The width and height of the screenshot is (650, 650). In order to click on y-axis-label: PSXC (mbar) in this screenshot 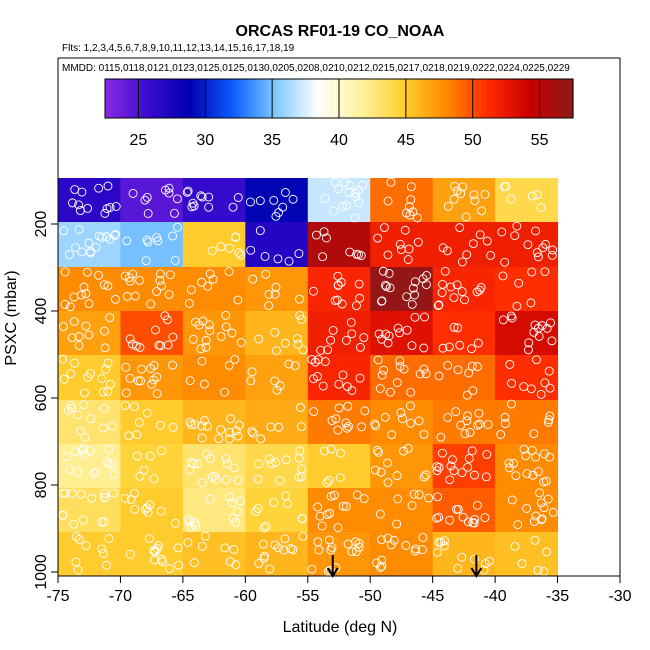, I will do `click(11, 317)`.